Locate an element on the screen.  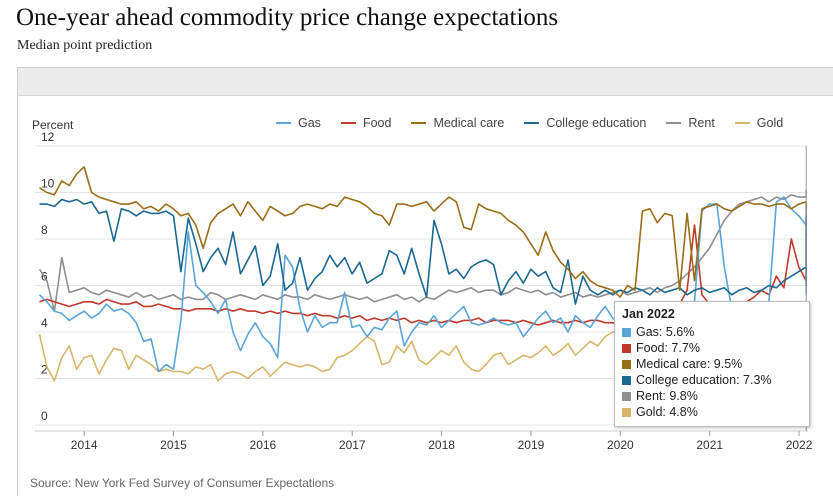
legend-item-medical-care: Medical care is located at coordinates (457, 123).